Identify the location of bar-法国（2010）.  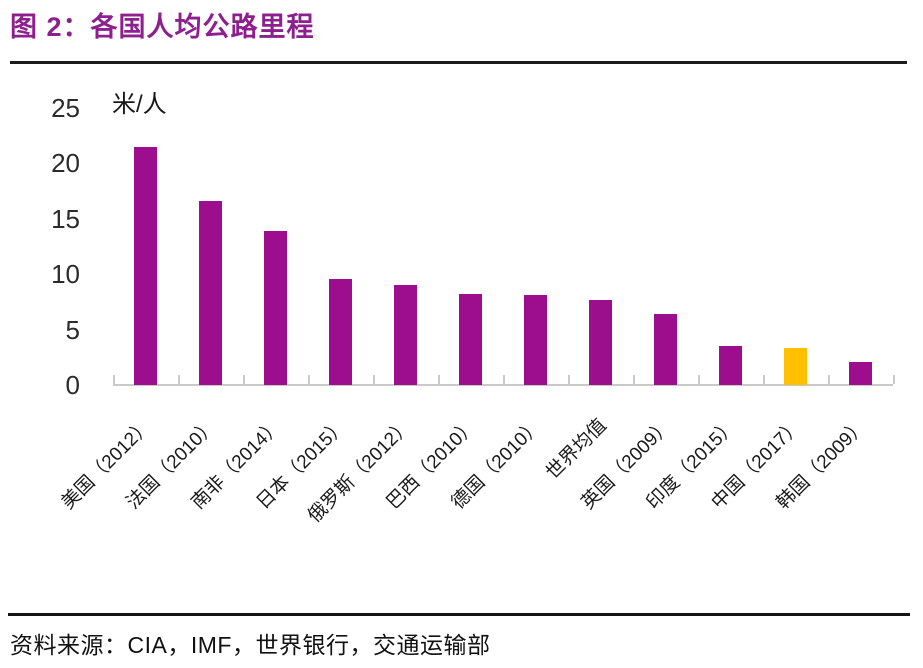
(210, 293).